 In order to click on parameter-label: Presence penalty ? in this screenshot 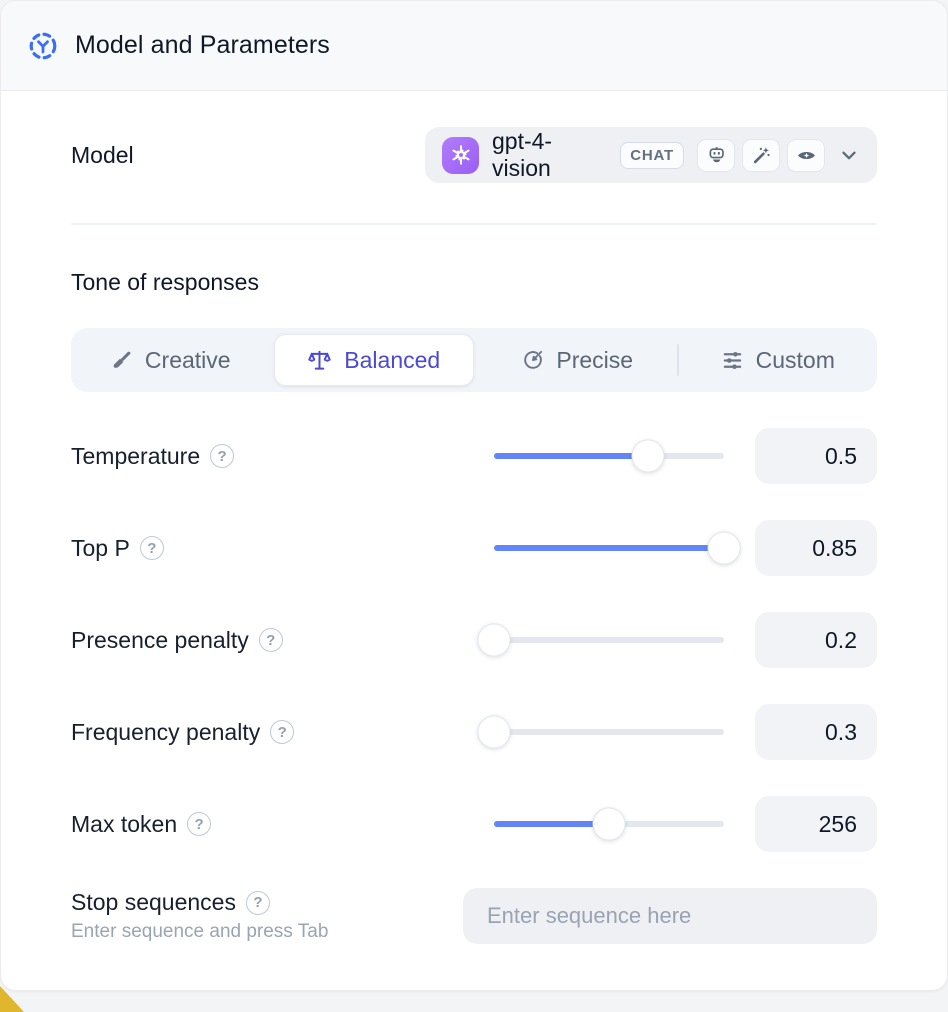, I will do `click(177, 640)`.